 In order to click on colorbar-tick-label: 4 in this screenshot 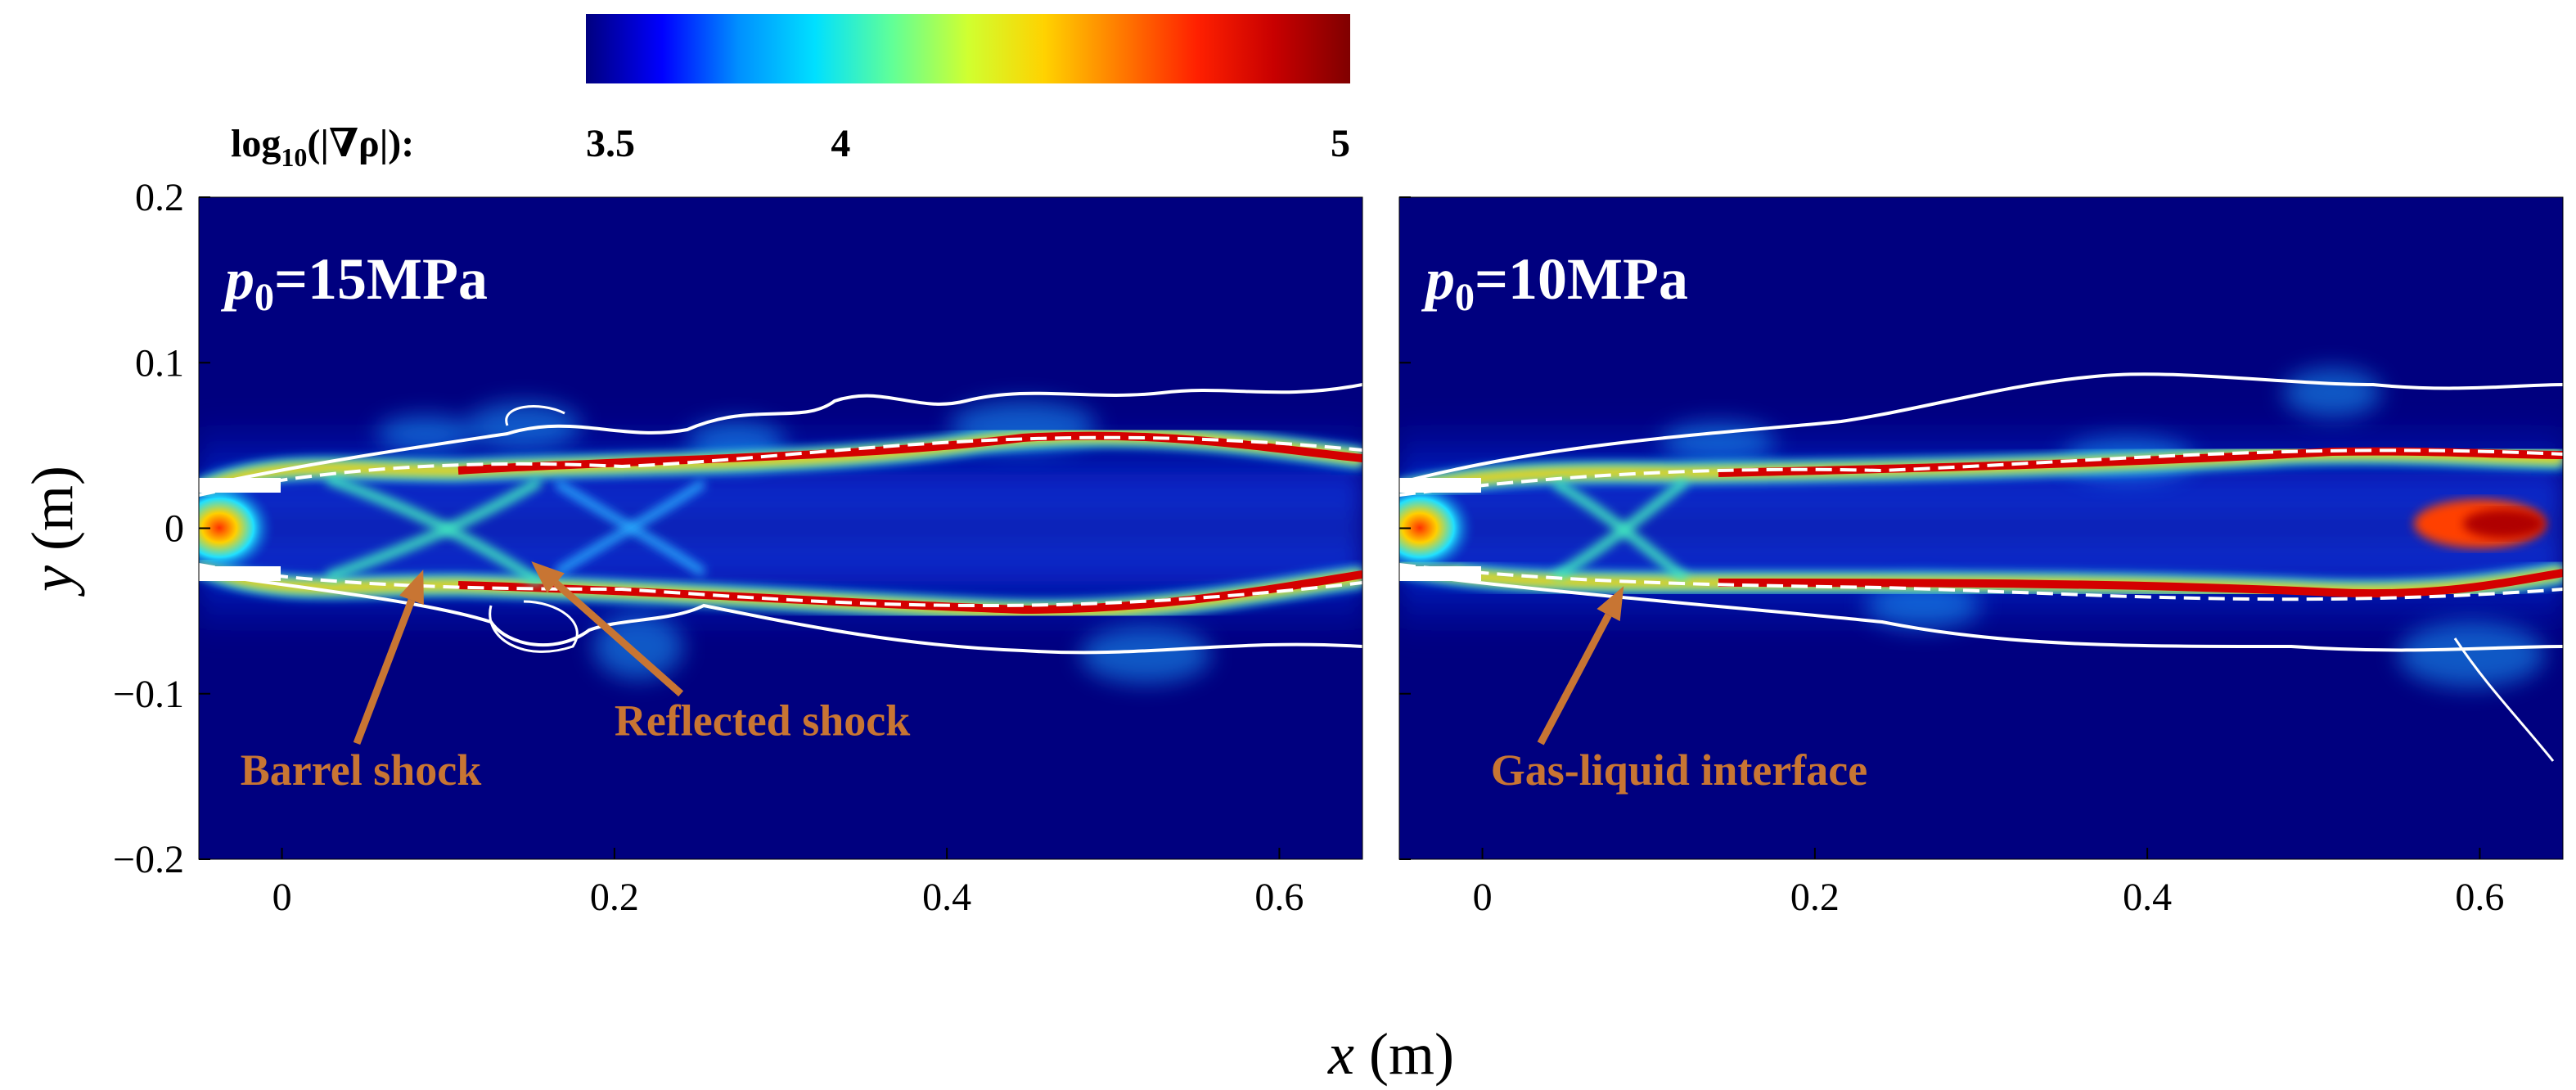, I will do `click(840, 143)`.